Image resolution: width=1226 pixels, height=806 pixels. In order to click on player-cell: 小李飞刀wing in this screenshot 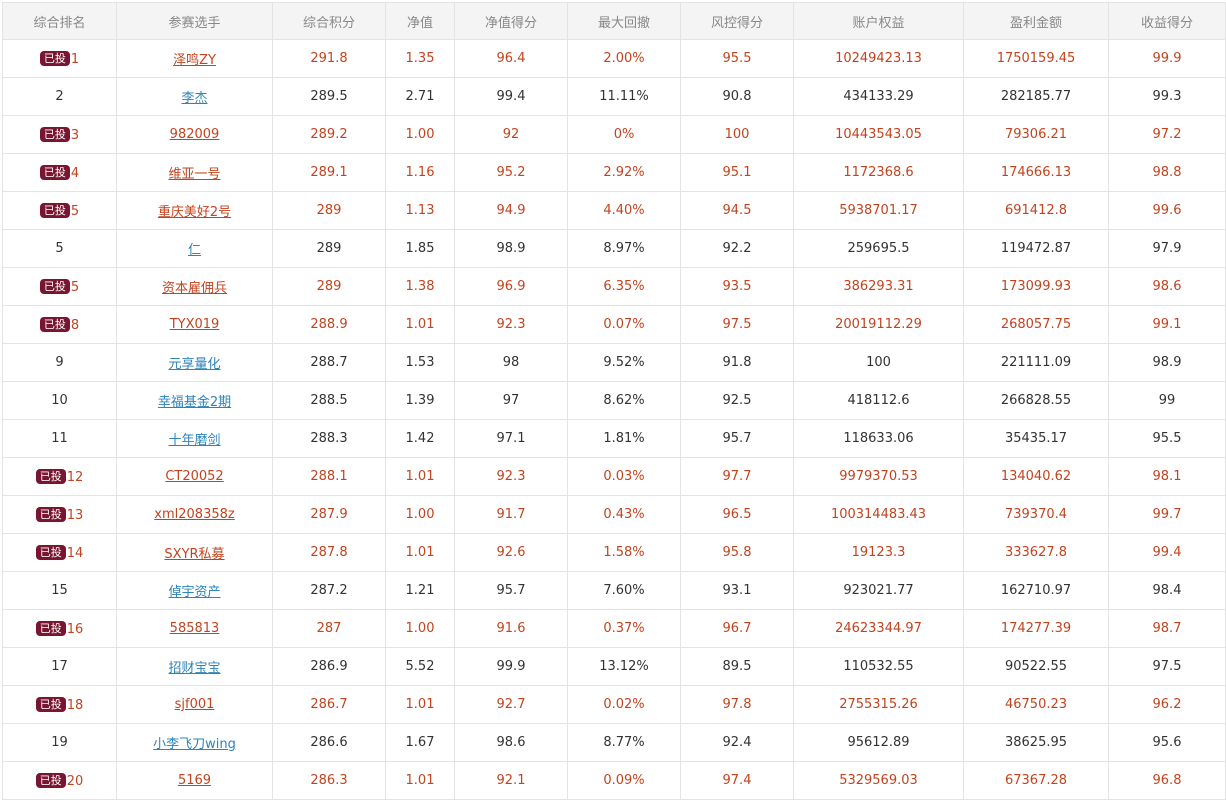, I will do `click(194, 742)`.